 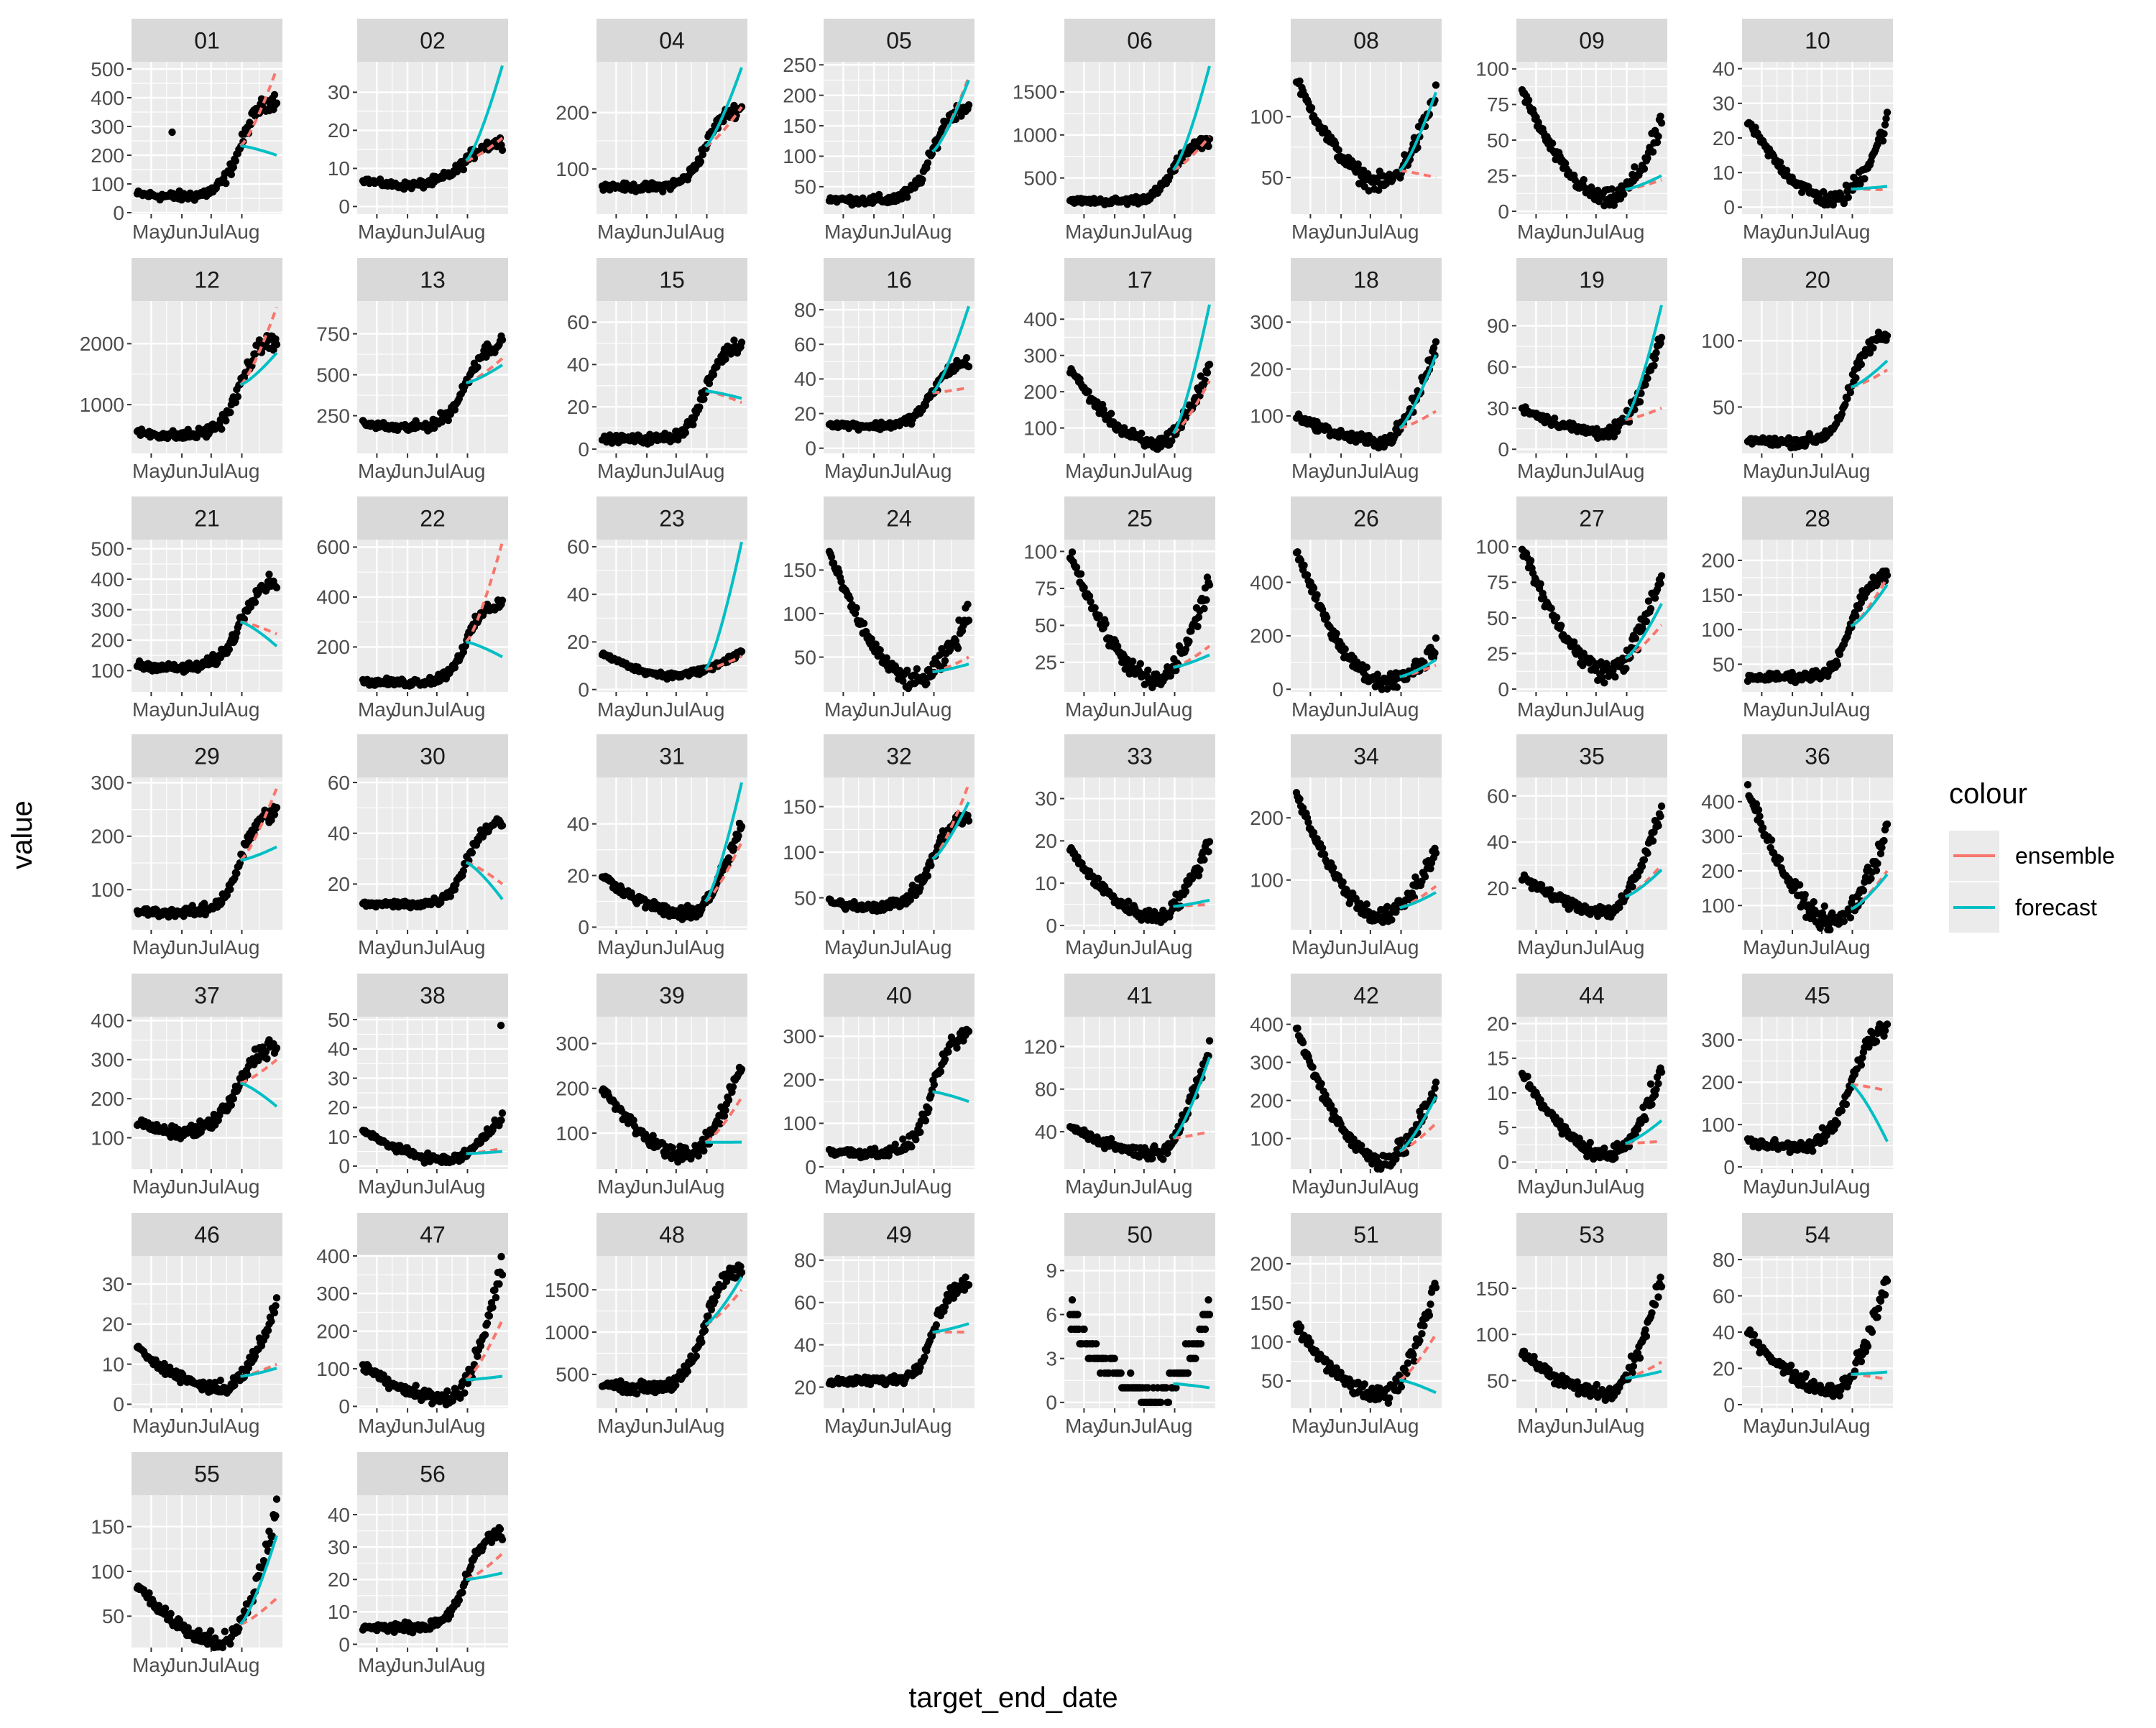 I want to click on facet-label: 34, so click(x=1366, y=757).